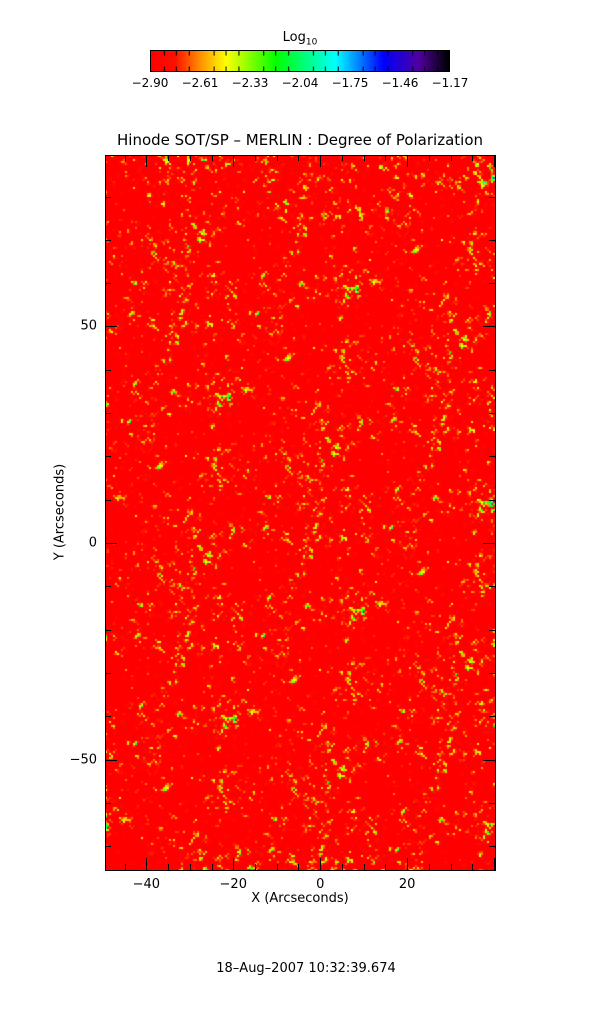  I want to click on y-tick-label: 0, so click(92, 543).